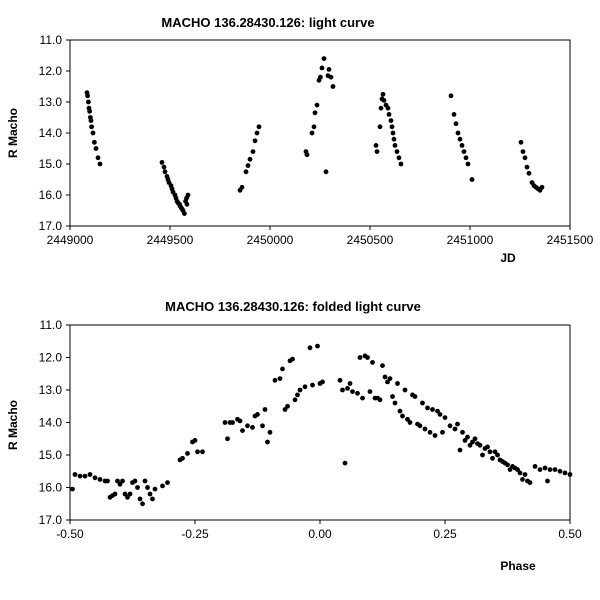 This screenshot has height=600, width=600. I want to click on x-tick-label: 0.25, so click(445, 534).